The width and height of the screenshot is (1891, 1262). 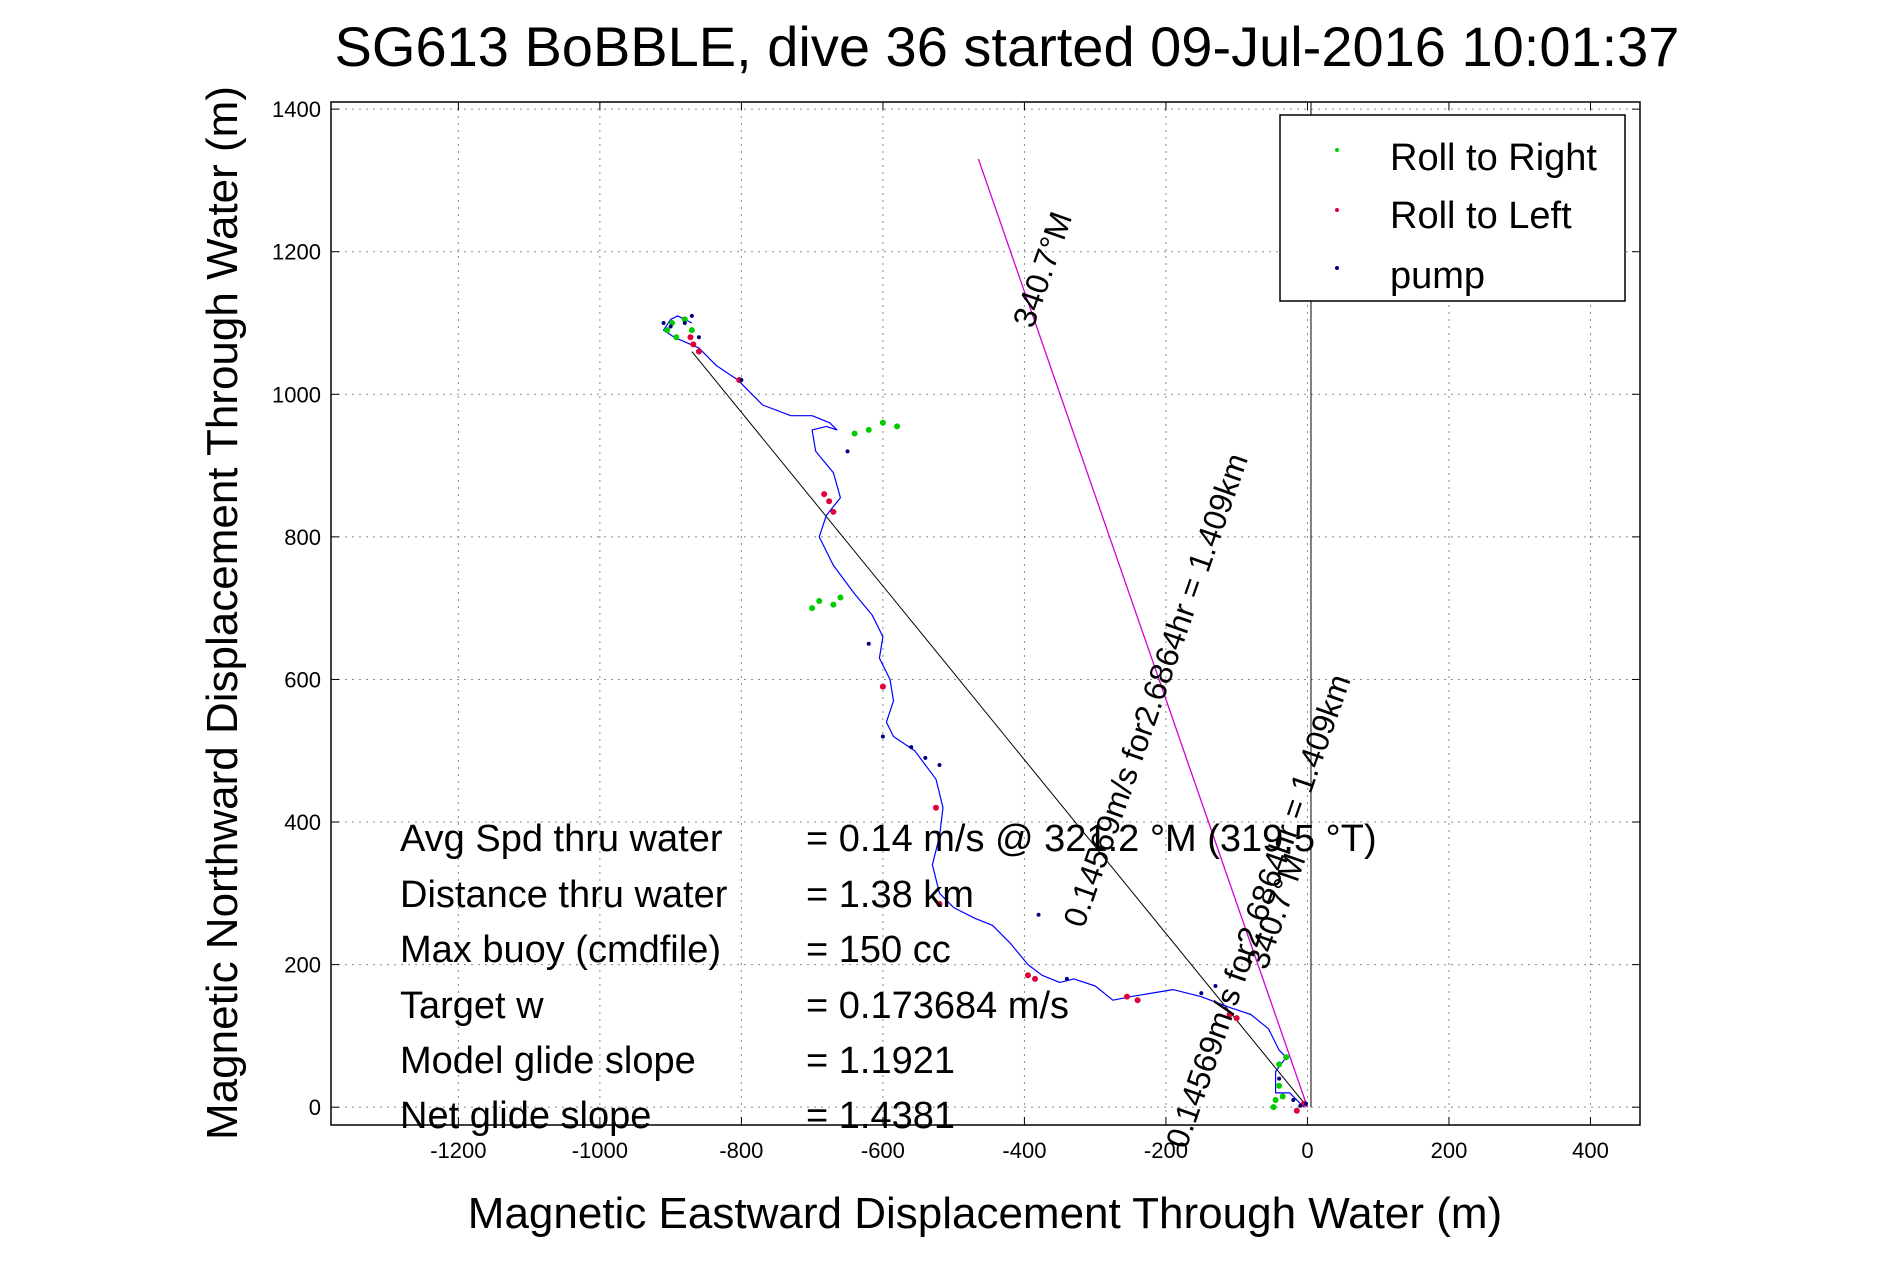 What do you see at coordinates (600, 1150) in the screenshot?
I see `x-tick-label: -1000` at bounding box center [600, 1150].